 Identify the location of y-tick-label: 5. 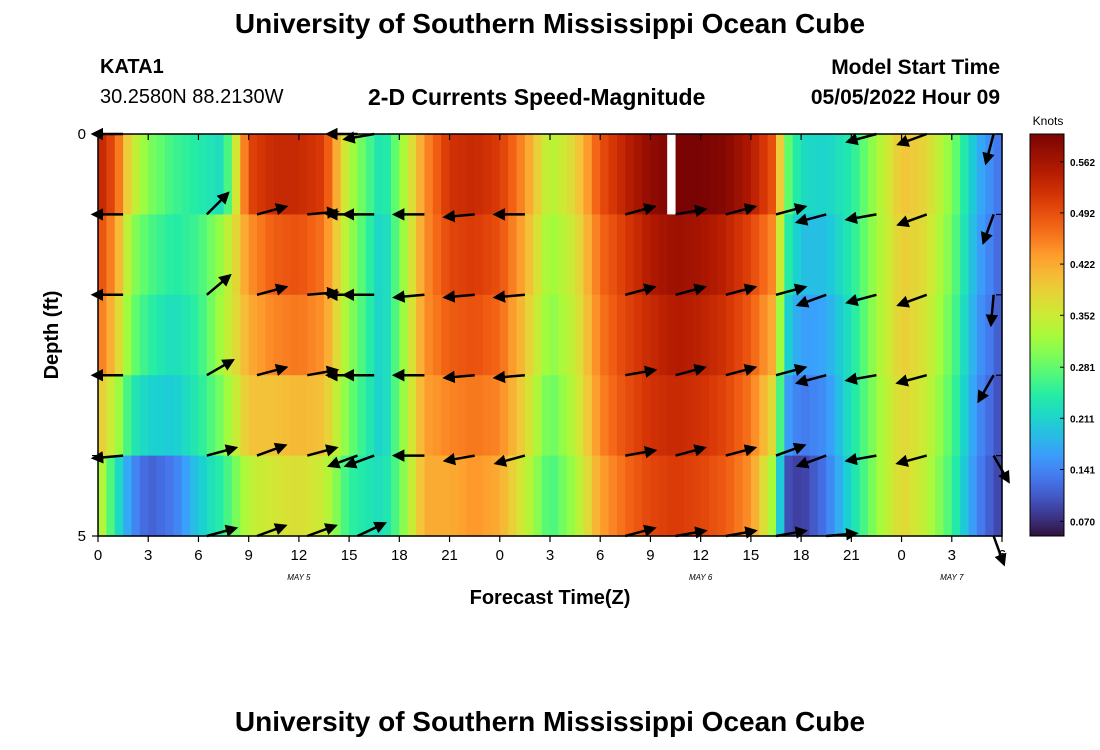
(82, 536).